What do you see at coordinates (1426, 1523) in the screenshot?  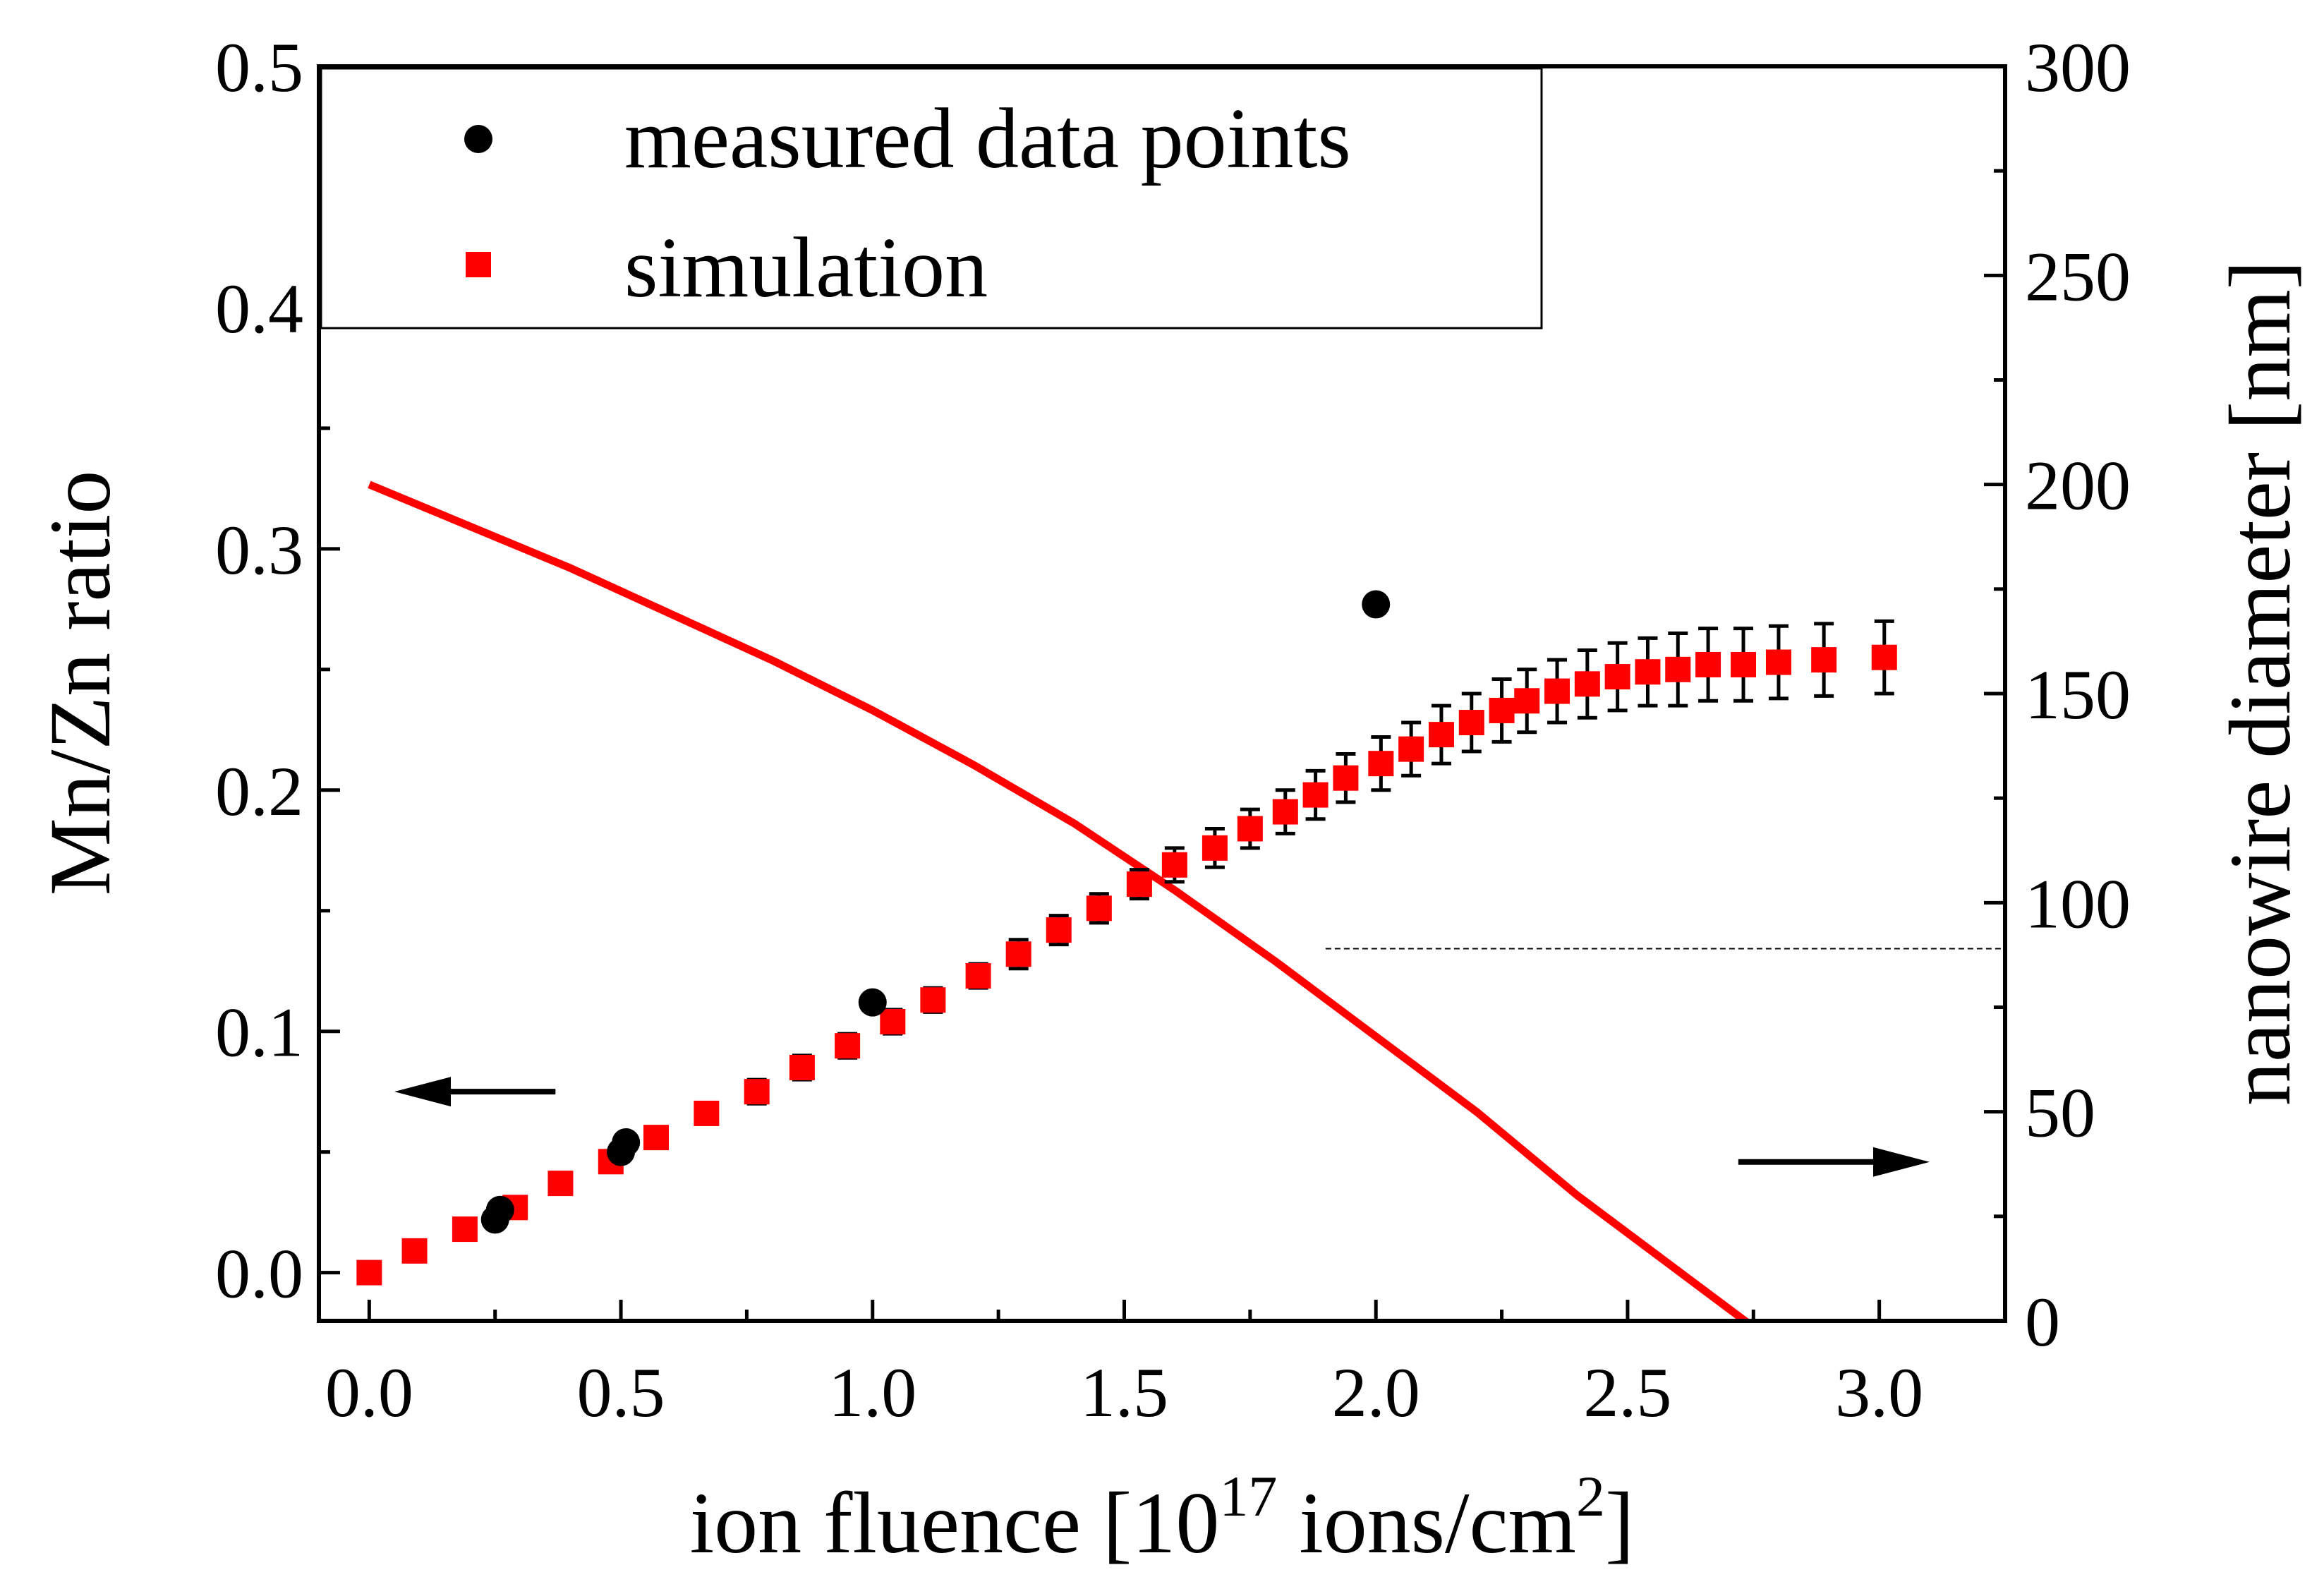 I see `x-axis-label-mid: ions/cm` at bounding box center [1426, 1523].